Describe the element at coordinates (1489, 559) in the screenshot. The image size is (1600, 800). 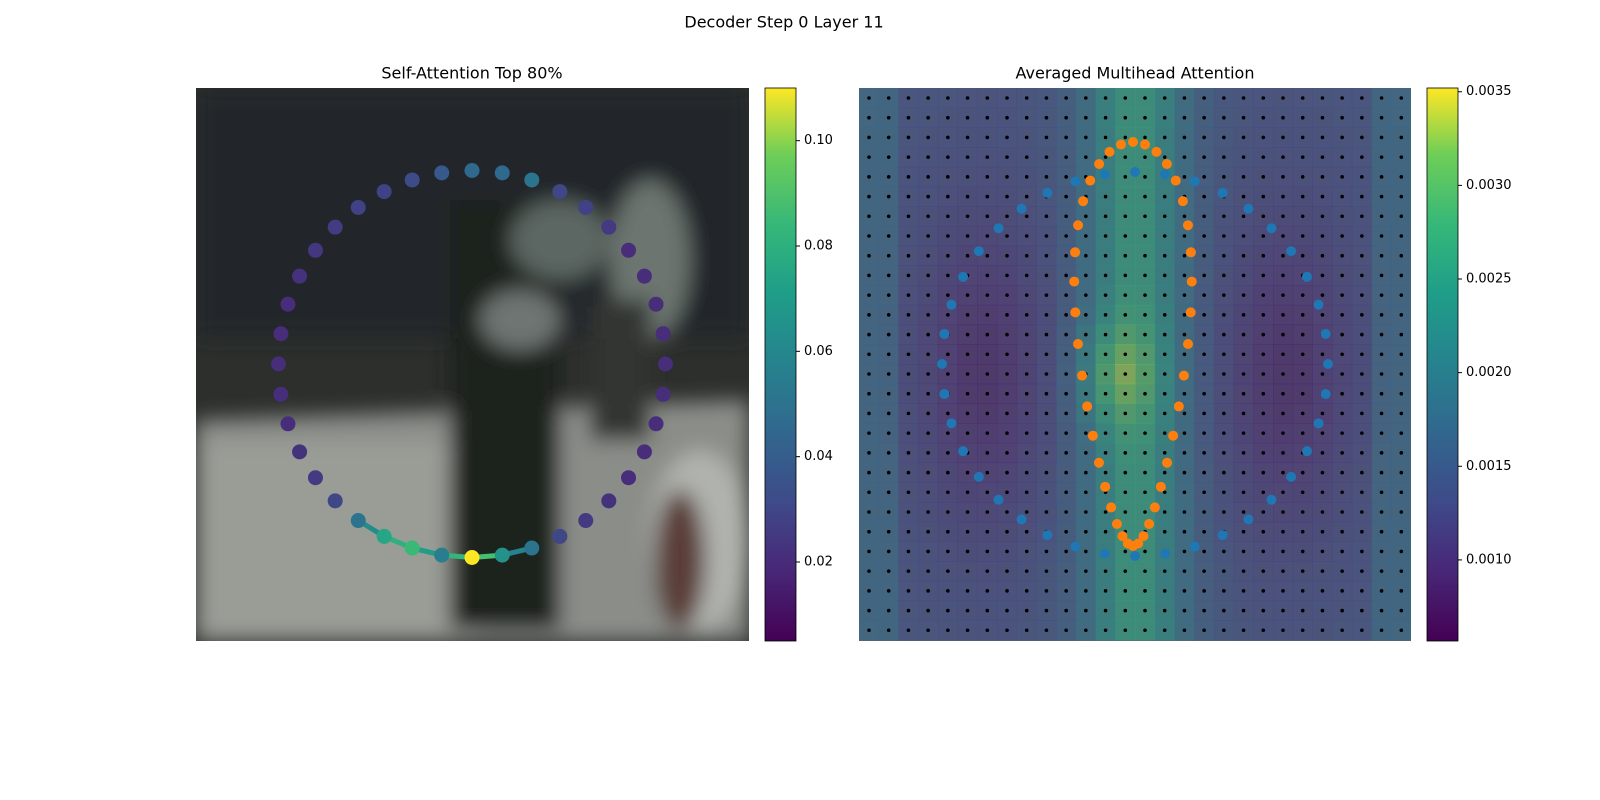
I see `tick-label: 0.0010` at that location.